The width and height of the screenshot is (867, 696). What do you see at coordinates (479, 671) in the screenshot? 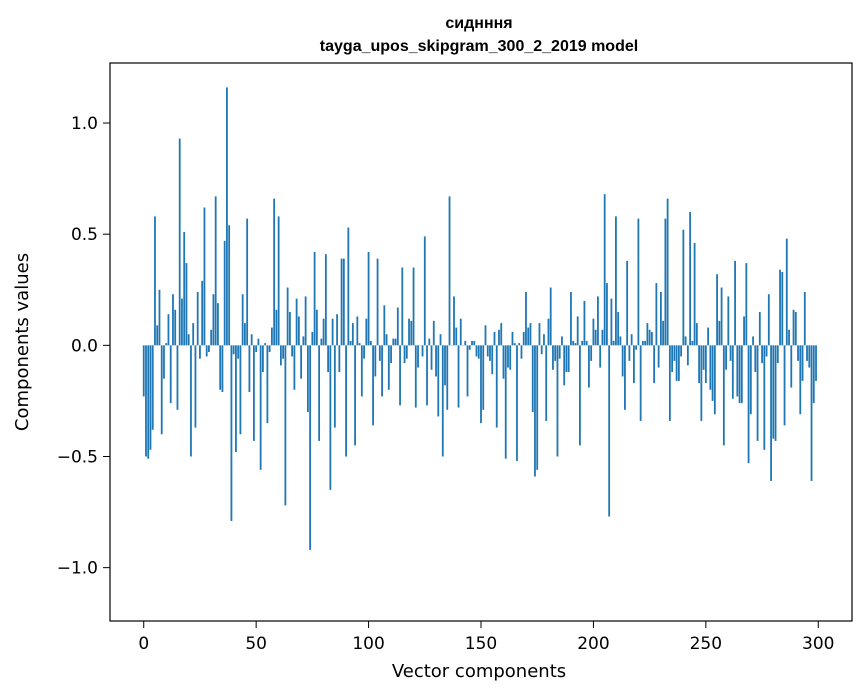
I see `x-axis-label: Vector components` at bounding box center [479, 671].